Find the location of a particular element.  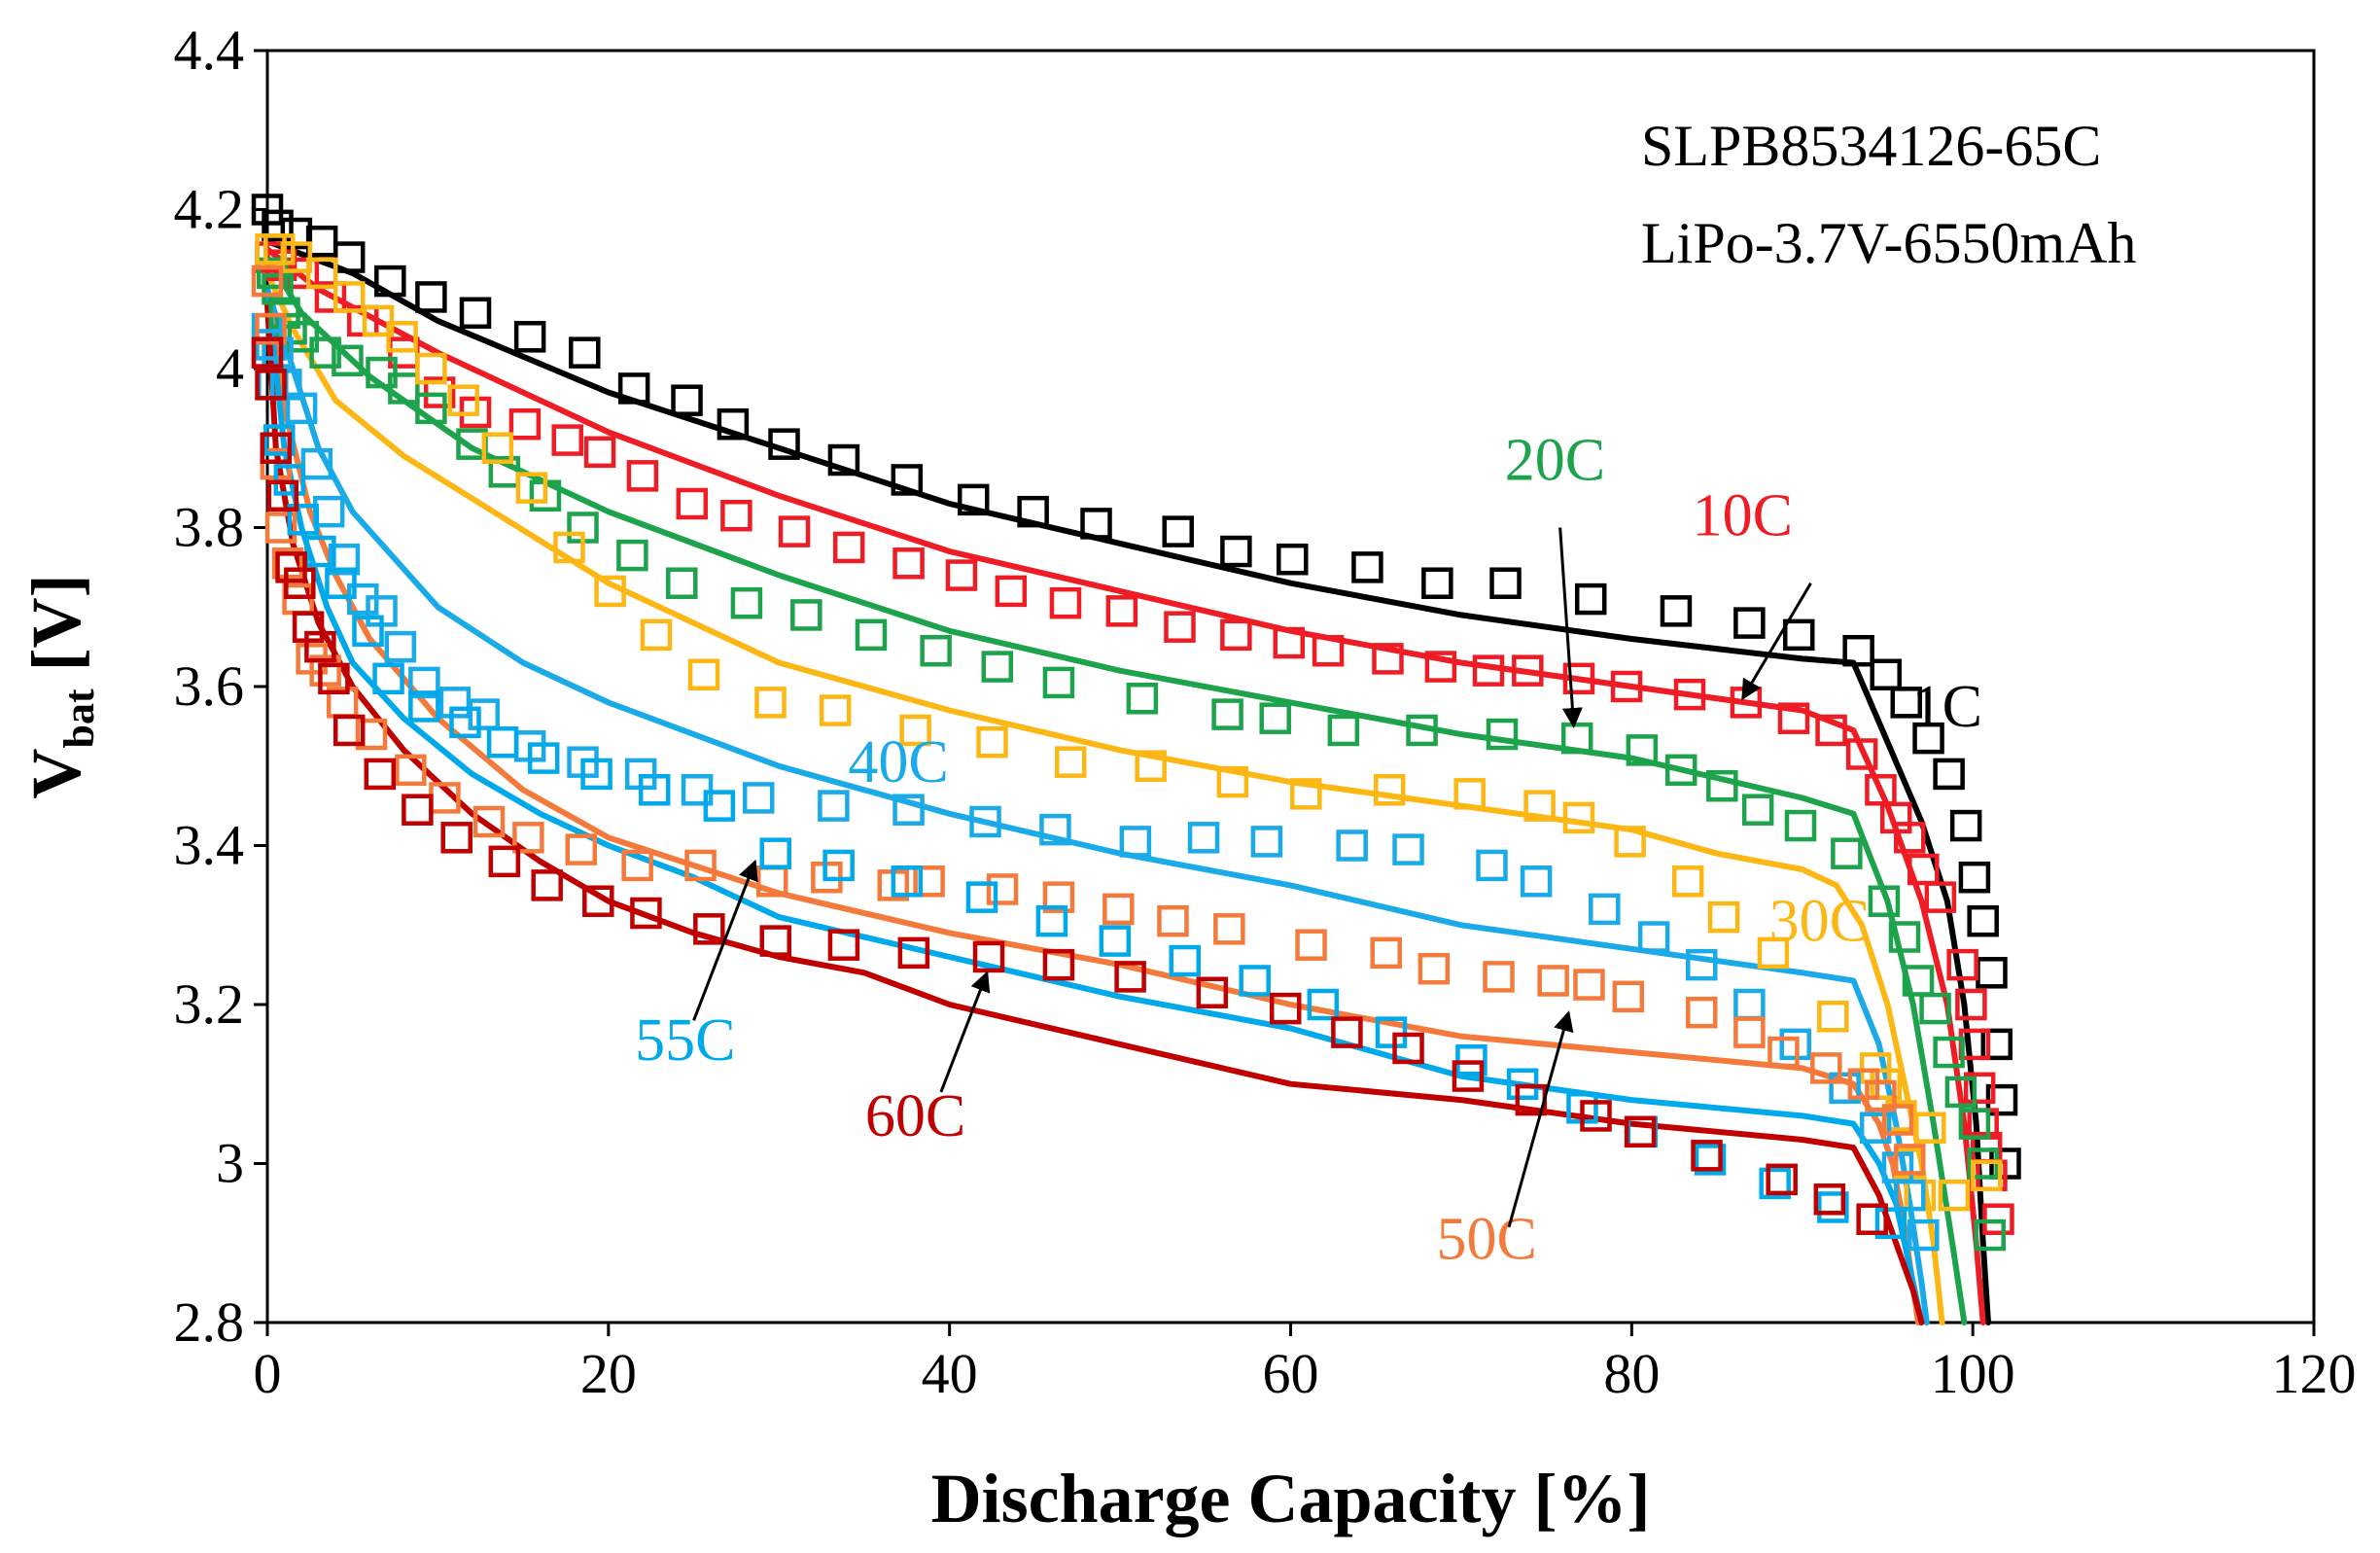

y-tick-label: 3.4 is located at coordinates (209, 845).